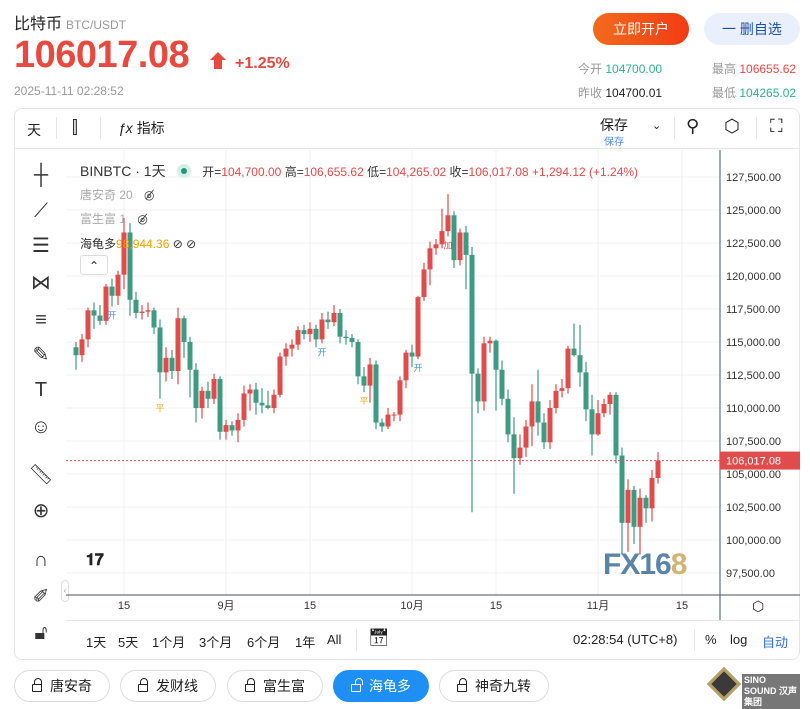 This screenshot has height=709, width=810. Describe the element at coordinates (625, 639) in the screenshot. I see `clock: 02:28:54 (UTC+8)` at that location.